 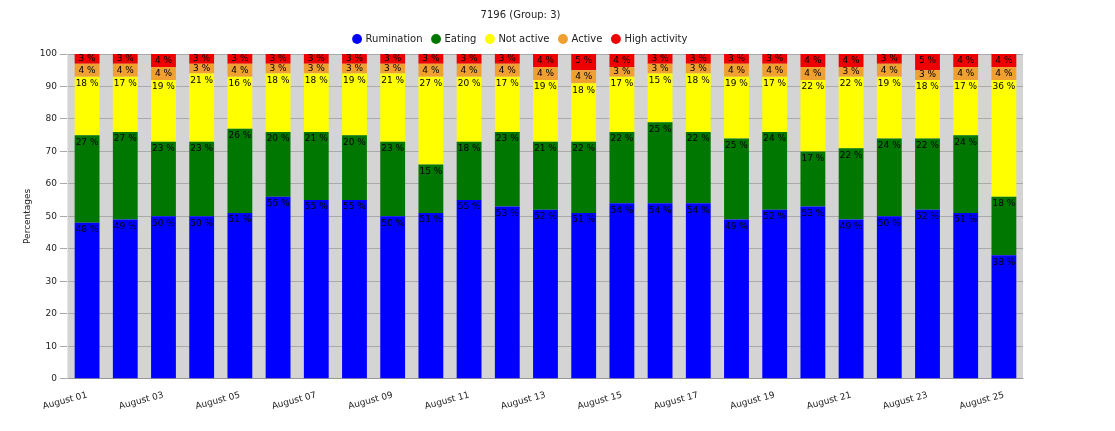 What do you see at coordinates (278, 203) in the screenshot?
I see `data-label: 56 %` at bounding box center [278, 203].